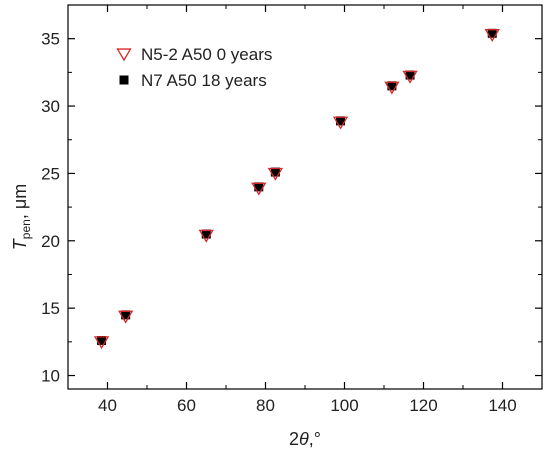  I want to click on legend-label-series-2: N7 A50 18 years, so click(204, 80).